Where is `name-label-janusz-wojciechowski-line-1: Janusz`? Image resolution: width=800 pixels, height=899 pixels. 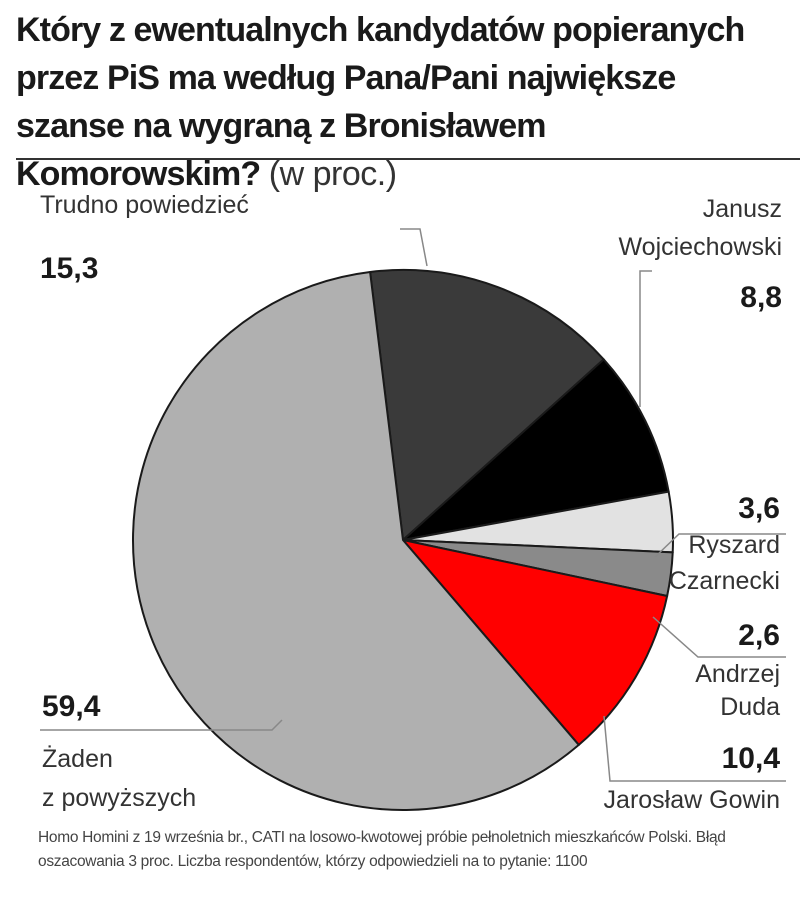
name-label-janusz-wojciechowski-line-1: Janusz is located at coordinates (742, 209).